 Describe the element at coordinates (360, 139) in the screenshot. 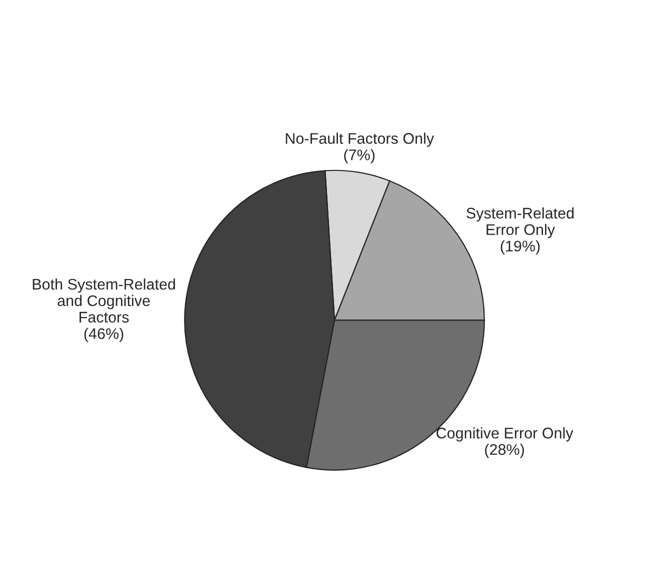

I see `slice-label: No-Fault Factors Only` at that location.